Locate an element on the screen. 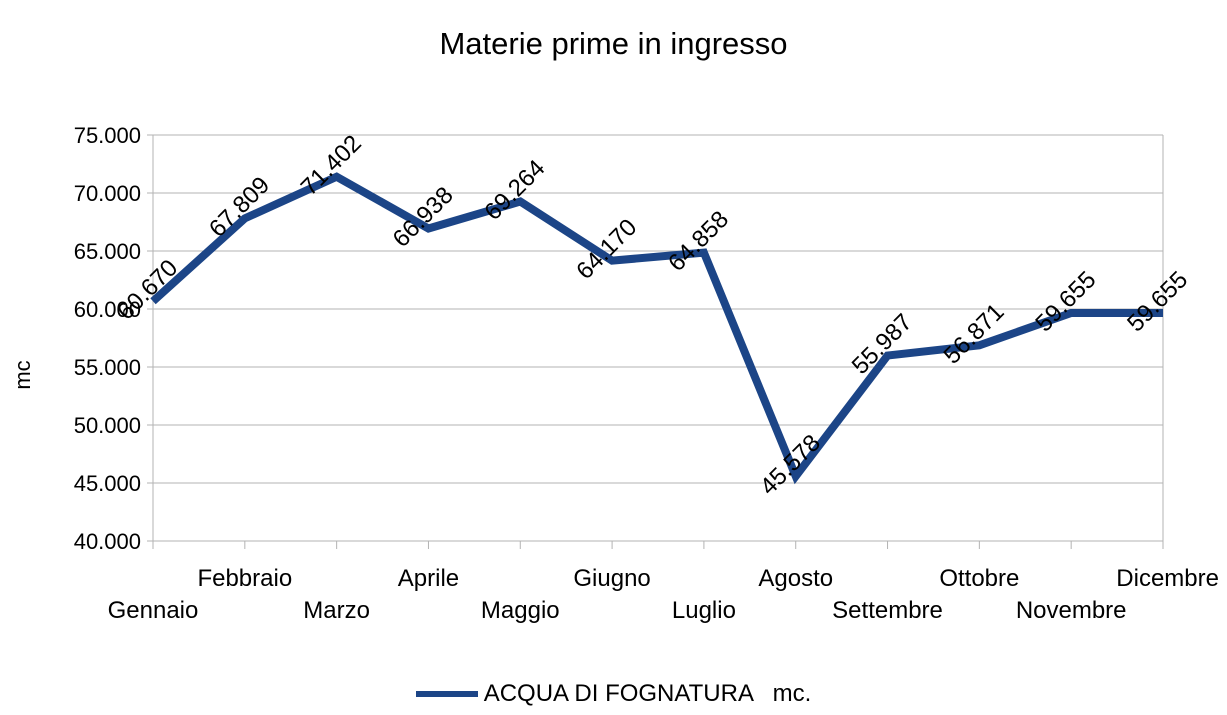 This screenshot has height=715, width=1227. x-tick-label: Aprile is located at coordinates (428, 578).